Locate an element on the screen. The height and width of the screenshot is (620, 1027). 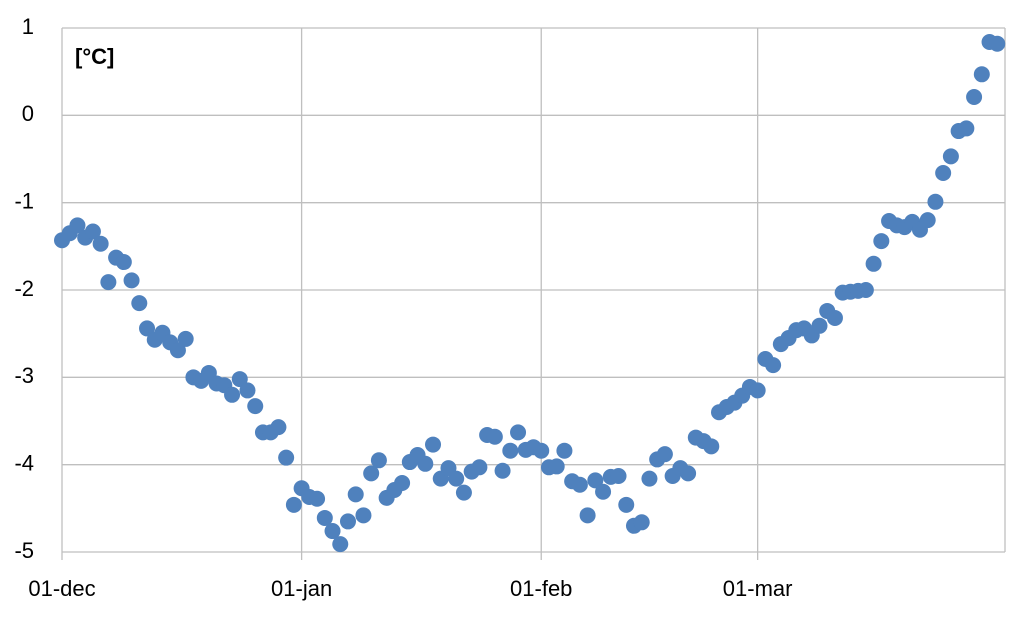
y-tick-label: -4 is located at coordinates (24, 462).